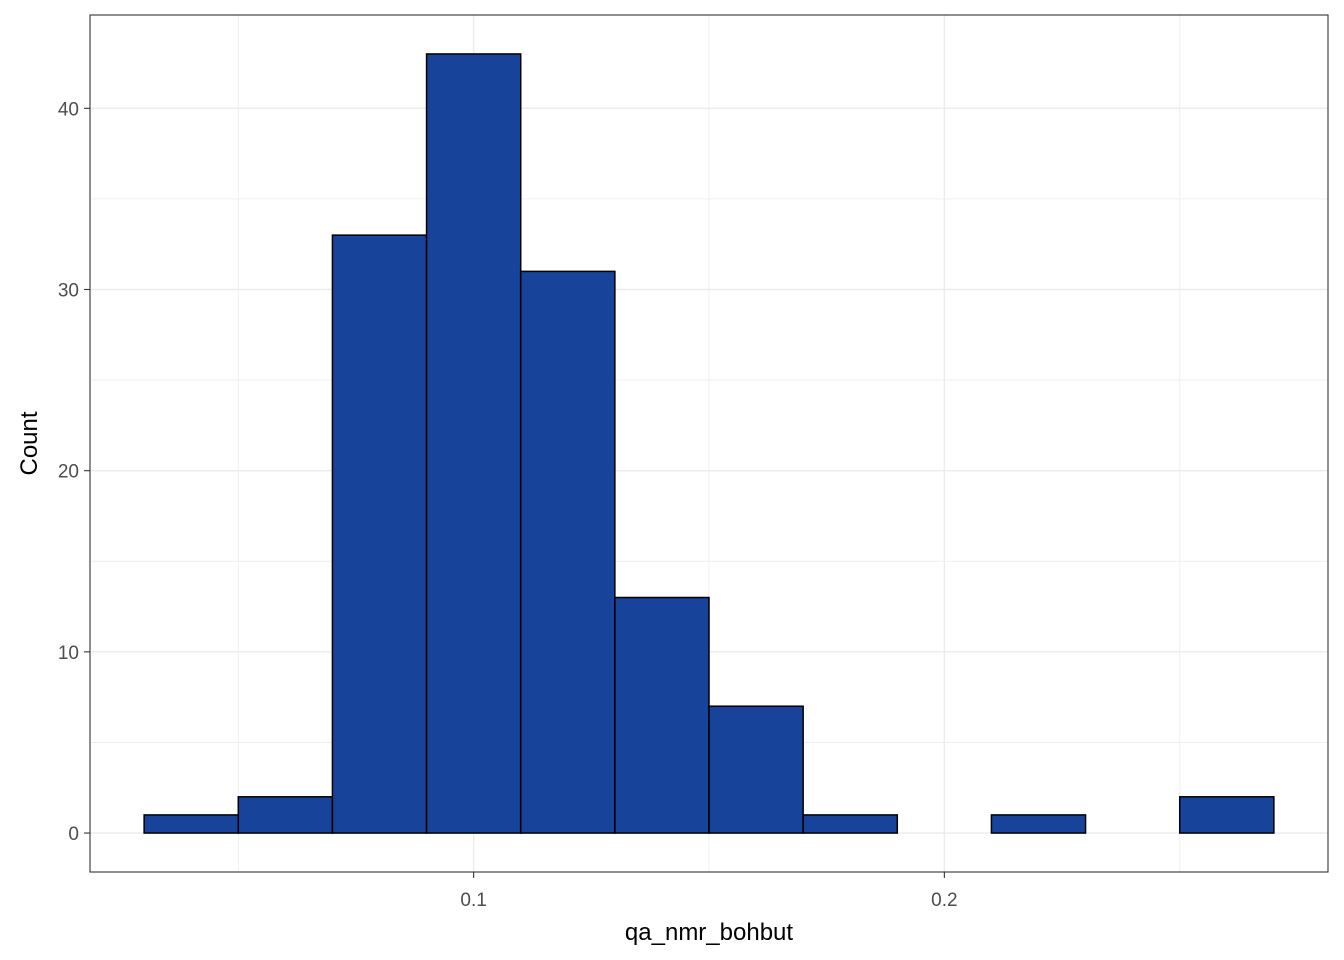 This screenshot has width=1344, height=960. I want to click on x-axis-title: qa_nmr_bohbut, so click(709, 932).